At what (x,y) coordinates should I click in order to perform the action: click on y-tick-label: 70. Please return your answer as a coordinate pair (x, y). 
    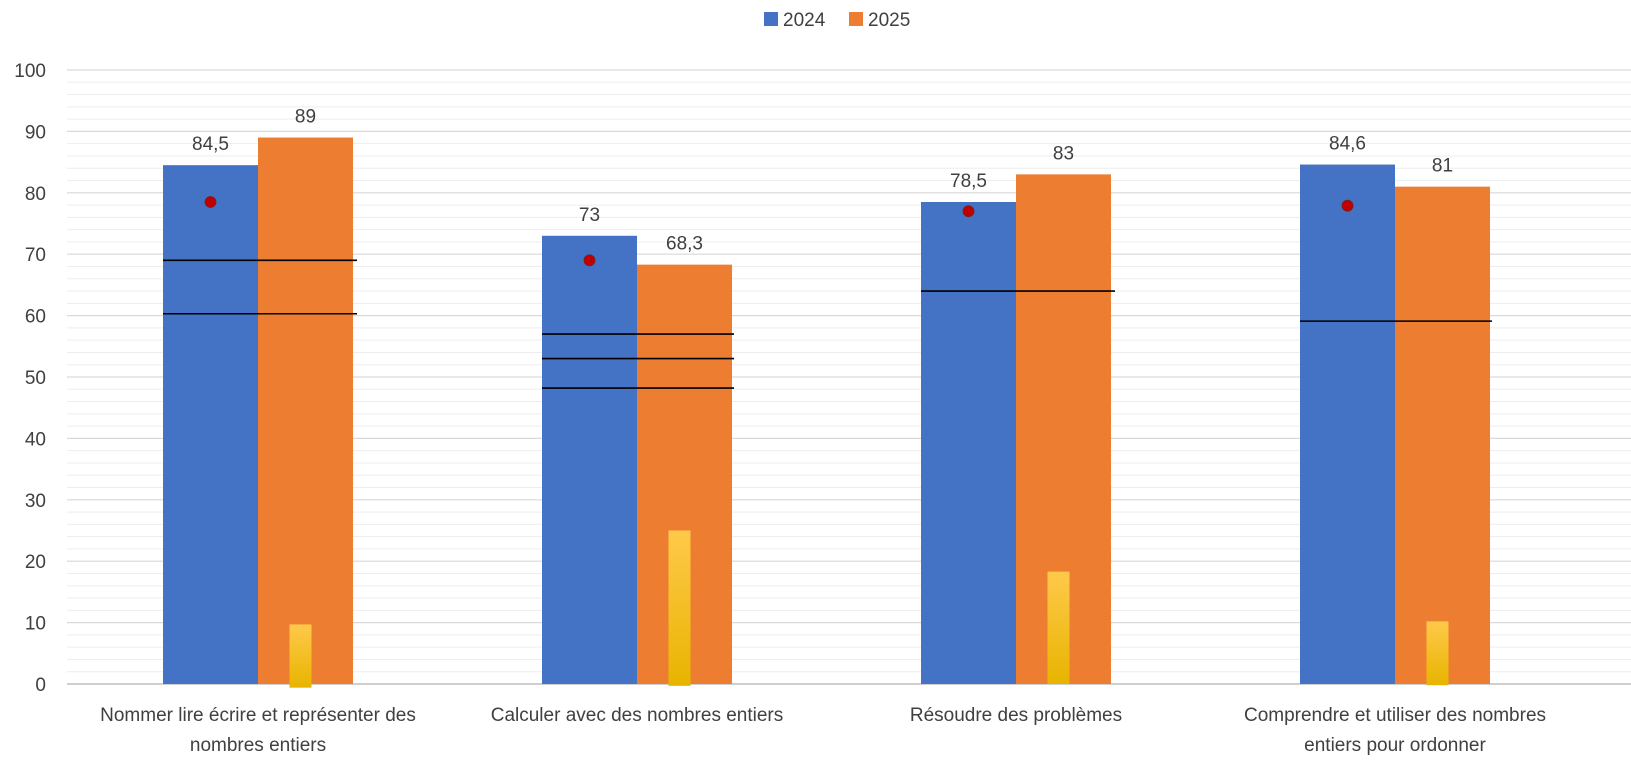
    Looking at the image, I should click on (35, 255).